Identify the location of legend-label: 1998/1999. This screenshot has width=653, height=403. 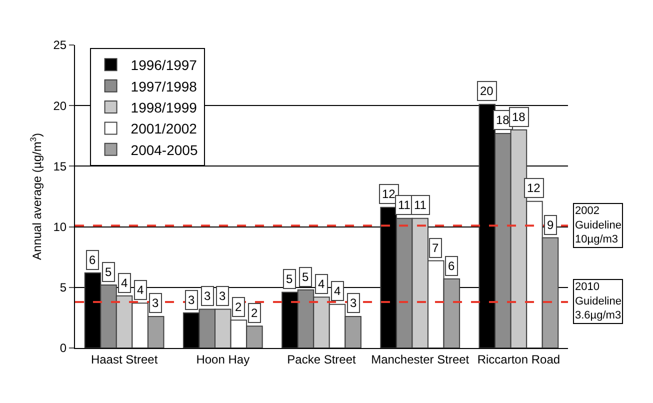
(164, 107).